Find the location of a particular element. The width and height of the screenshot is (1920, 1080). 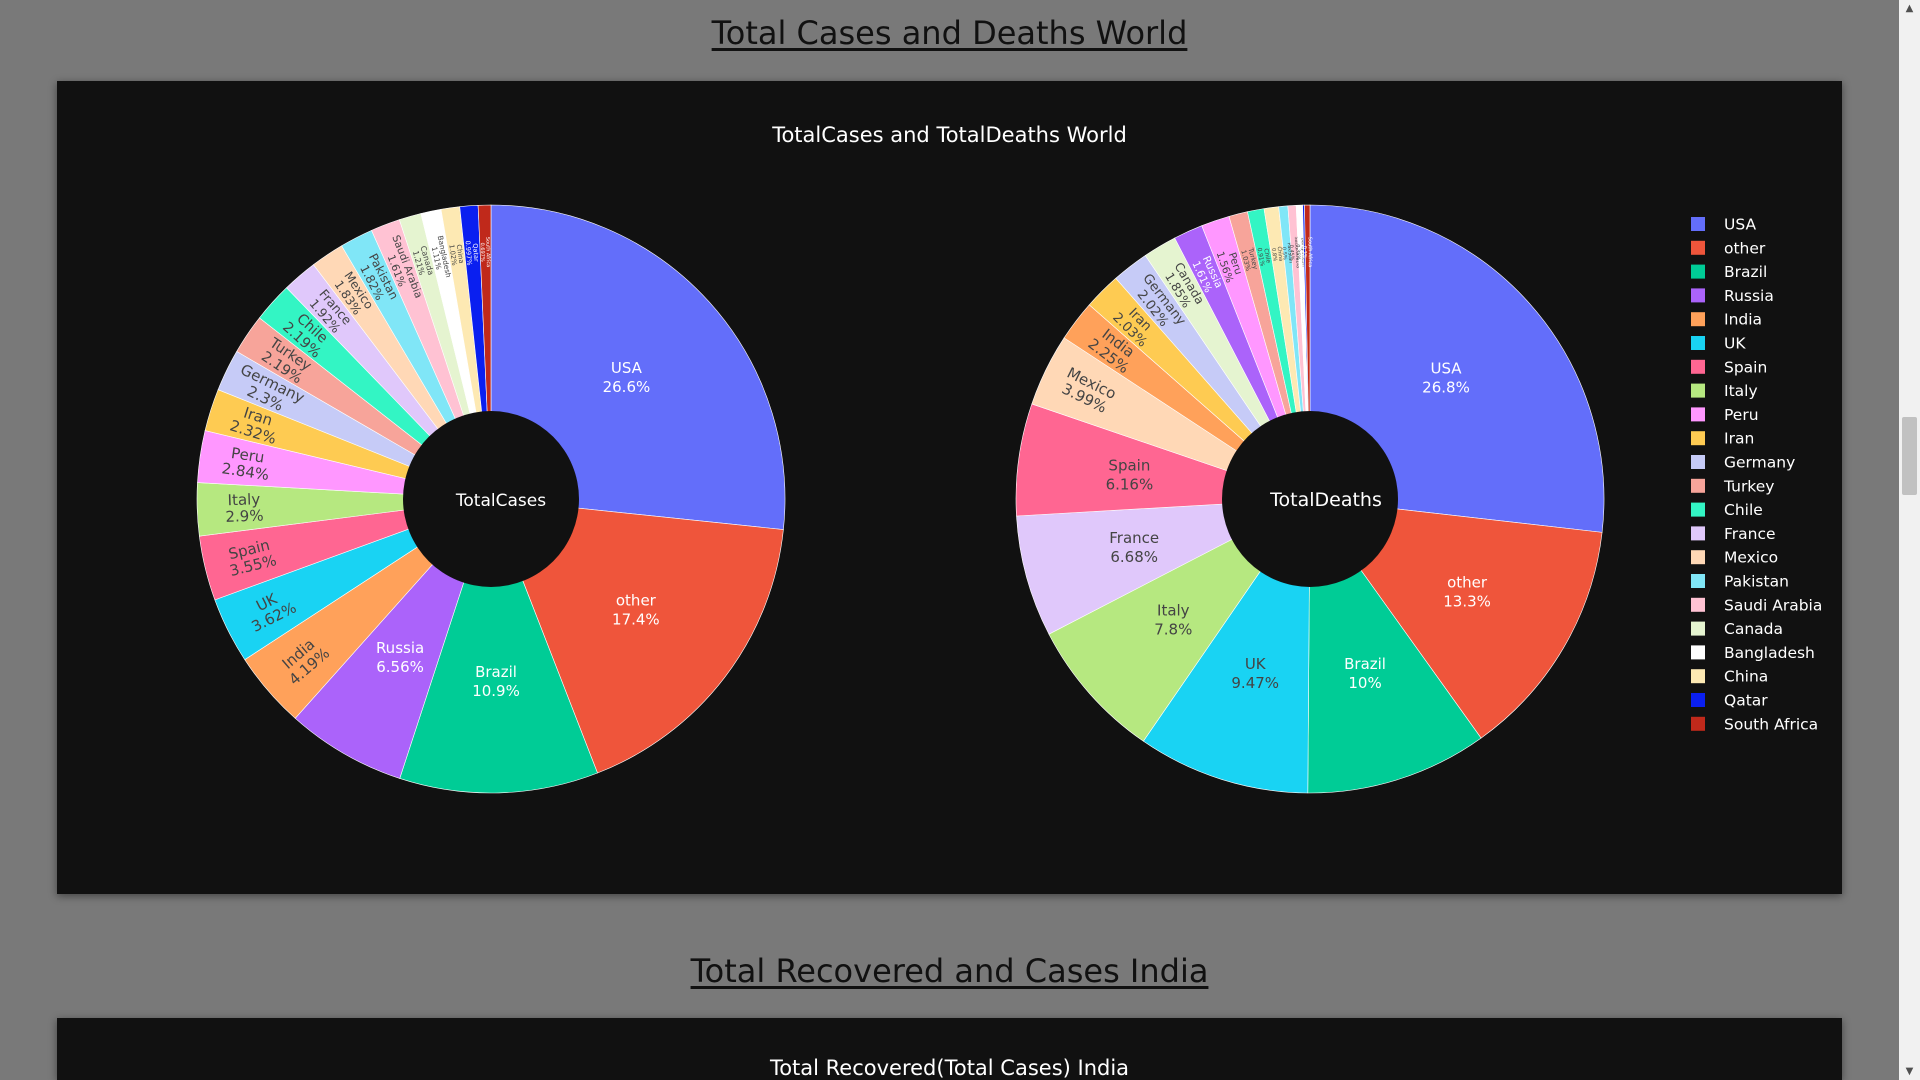

legend-item-peru: Peru is located at coordinates (1725, 415).